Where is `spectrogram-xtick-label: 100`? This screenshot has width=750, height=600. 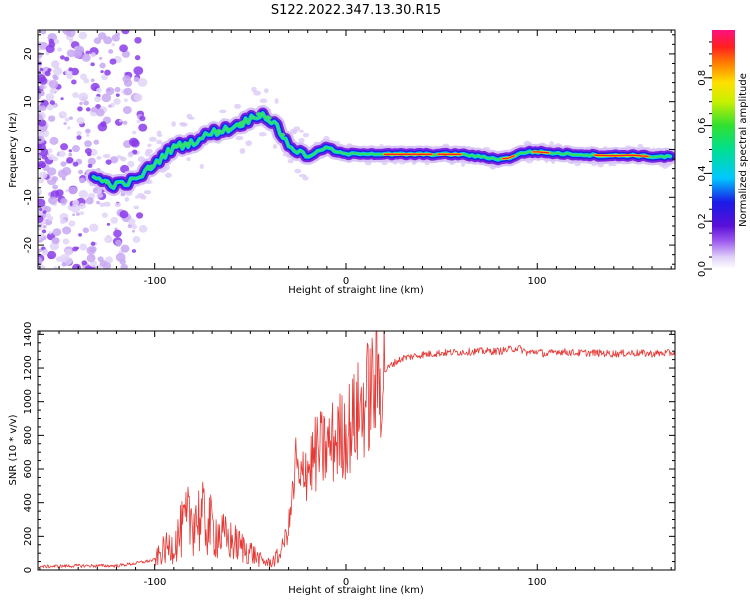 spectrogram-xtick-label: 100 is located at coordinates (536, 281).